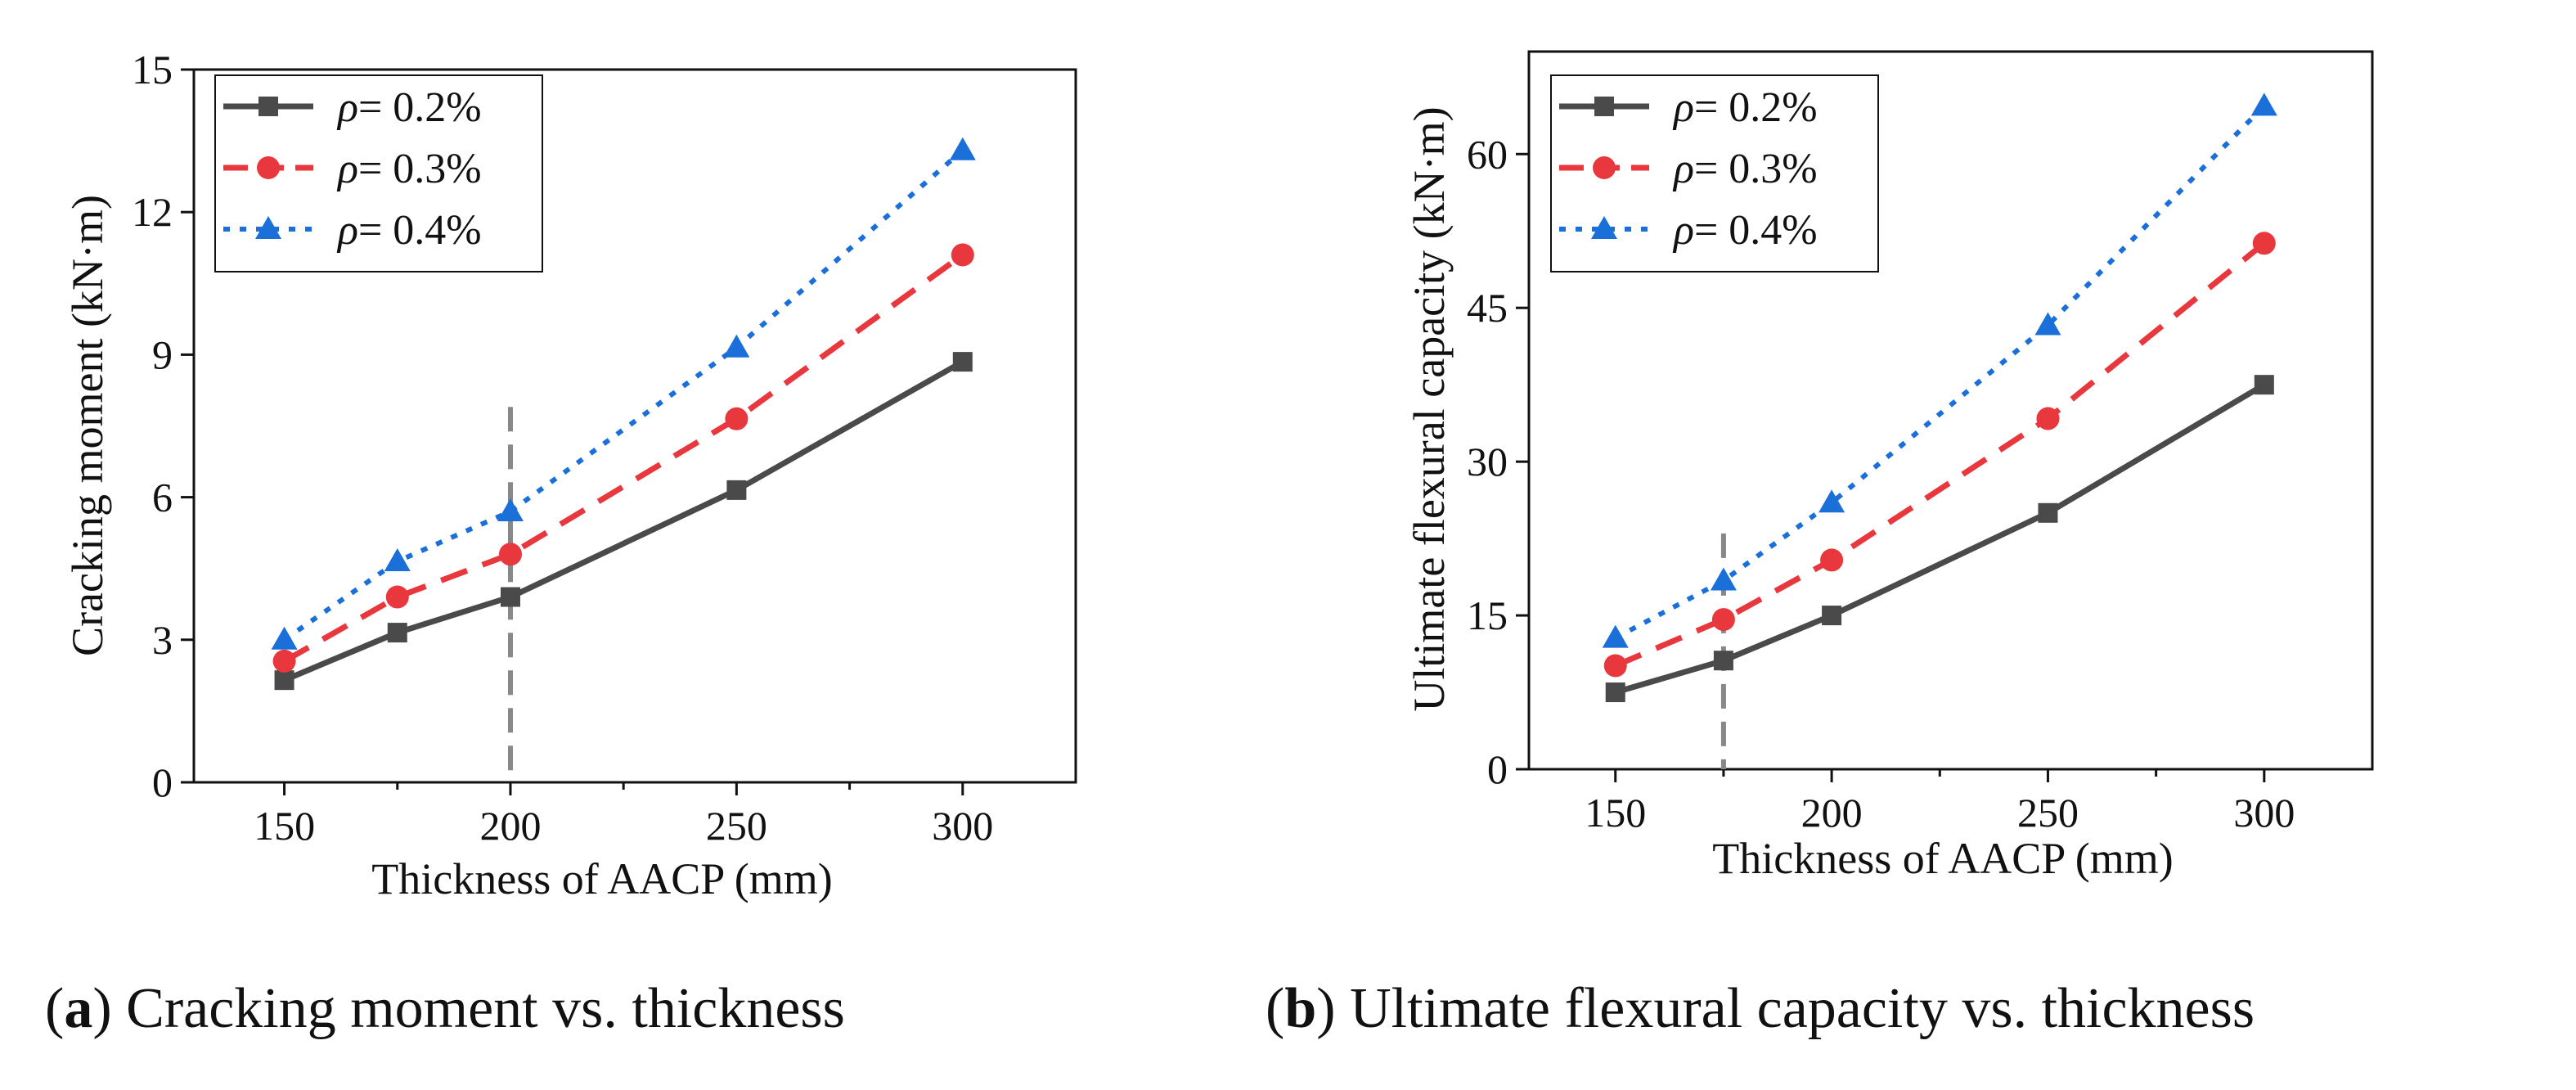 The image size is (2576, 1090). Describe the element at coordinates (1487, 308) in the screenshot. I see `y-tick-label: 45` at that location.